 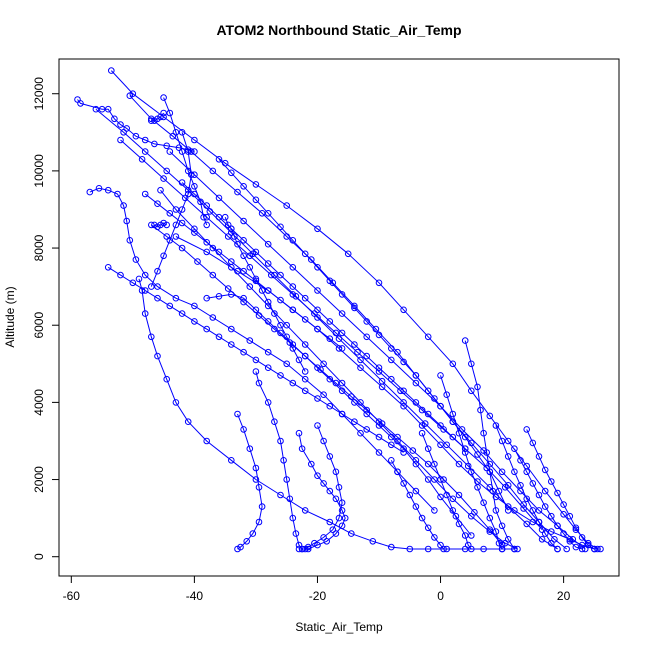 I want to click on x-tick-label: 0, so click(x=440, y=596).